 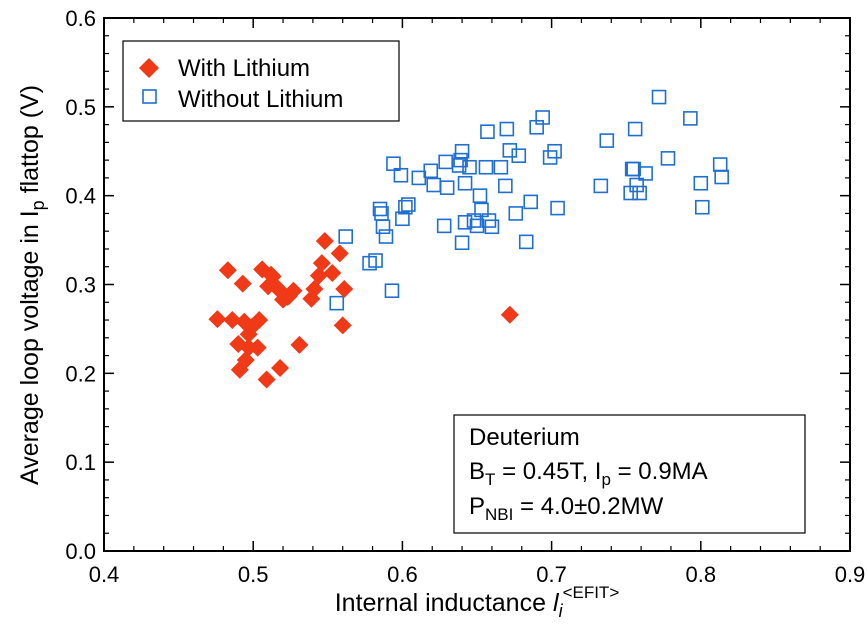 I want to click on x-tick-label: 0.7, so click(x=551, y=574).